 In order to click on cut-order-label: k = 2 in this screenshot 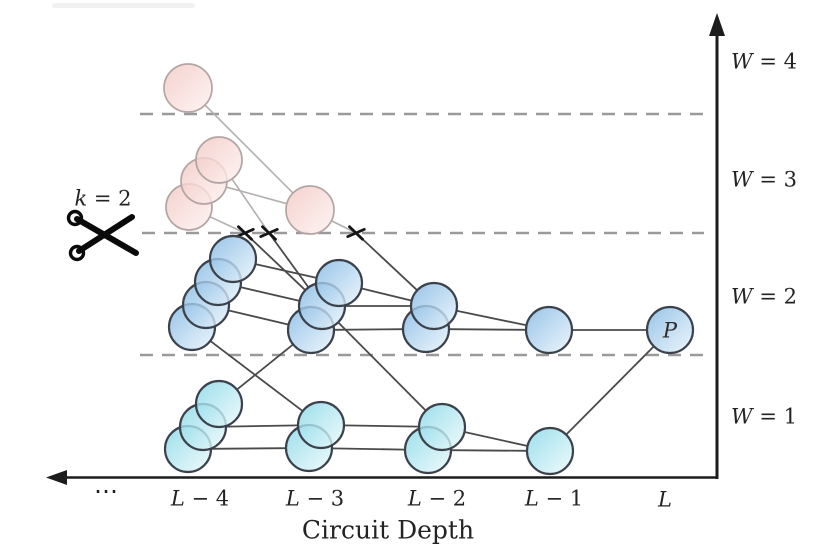, I will do `click(103, 198)`.